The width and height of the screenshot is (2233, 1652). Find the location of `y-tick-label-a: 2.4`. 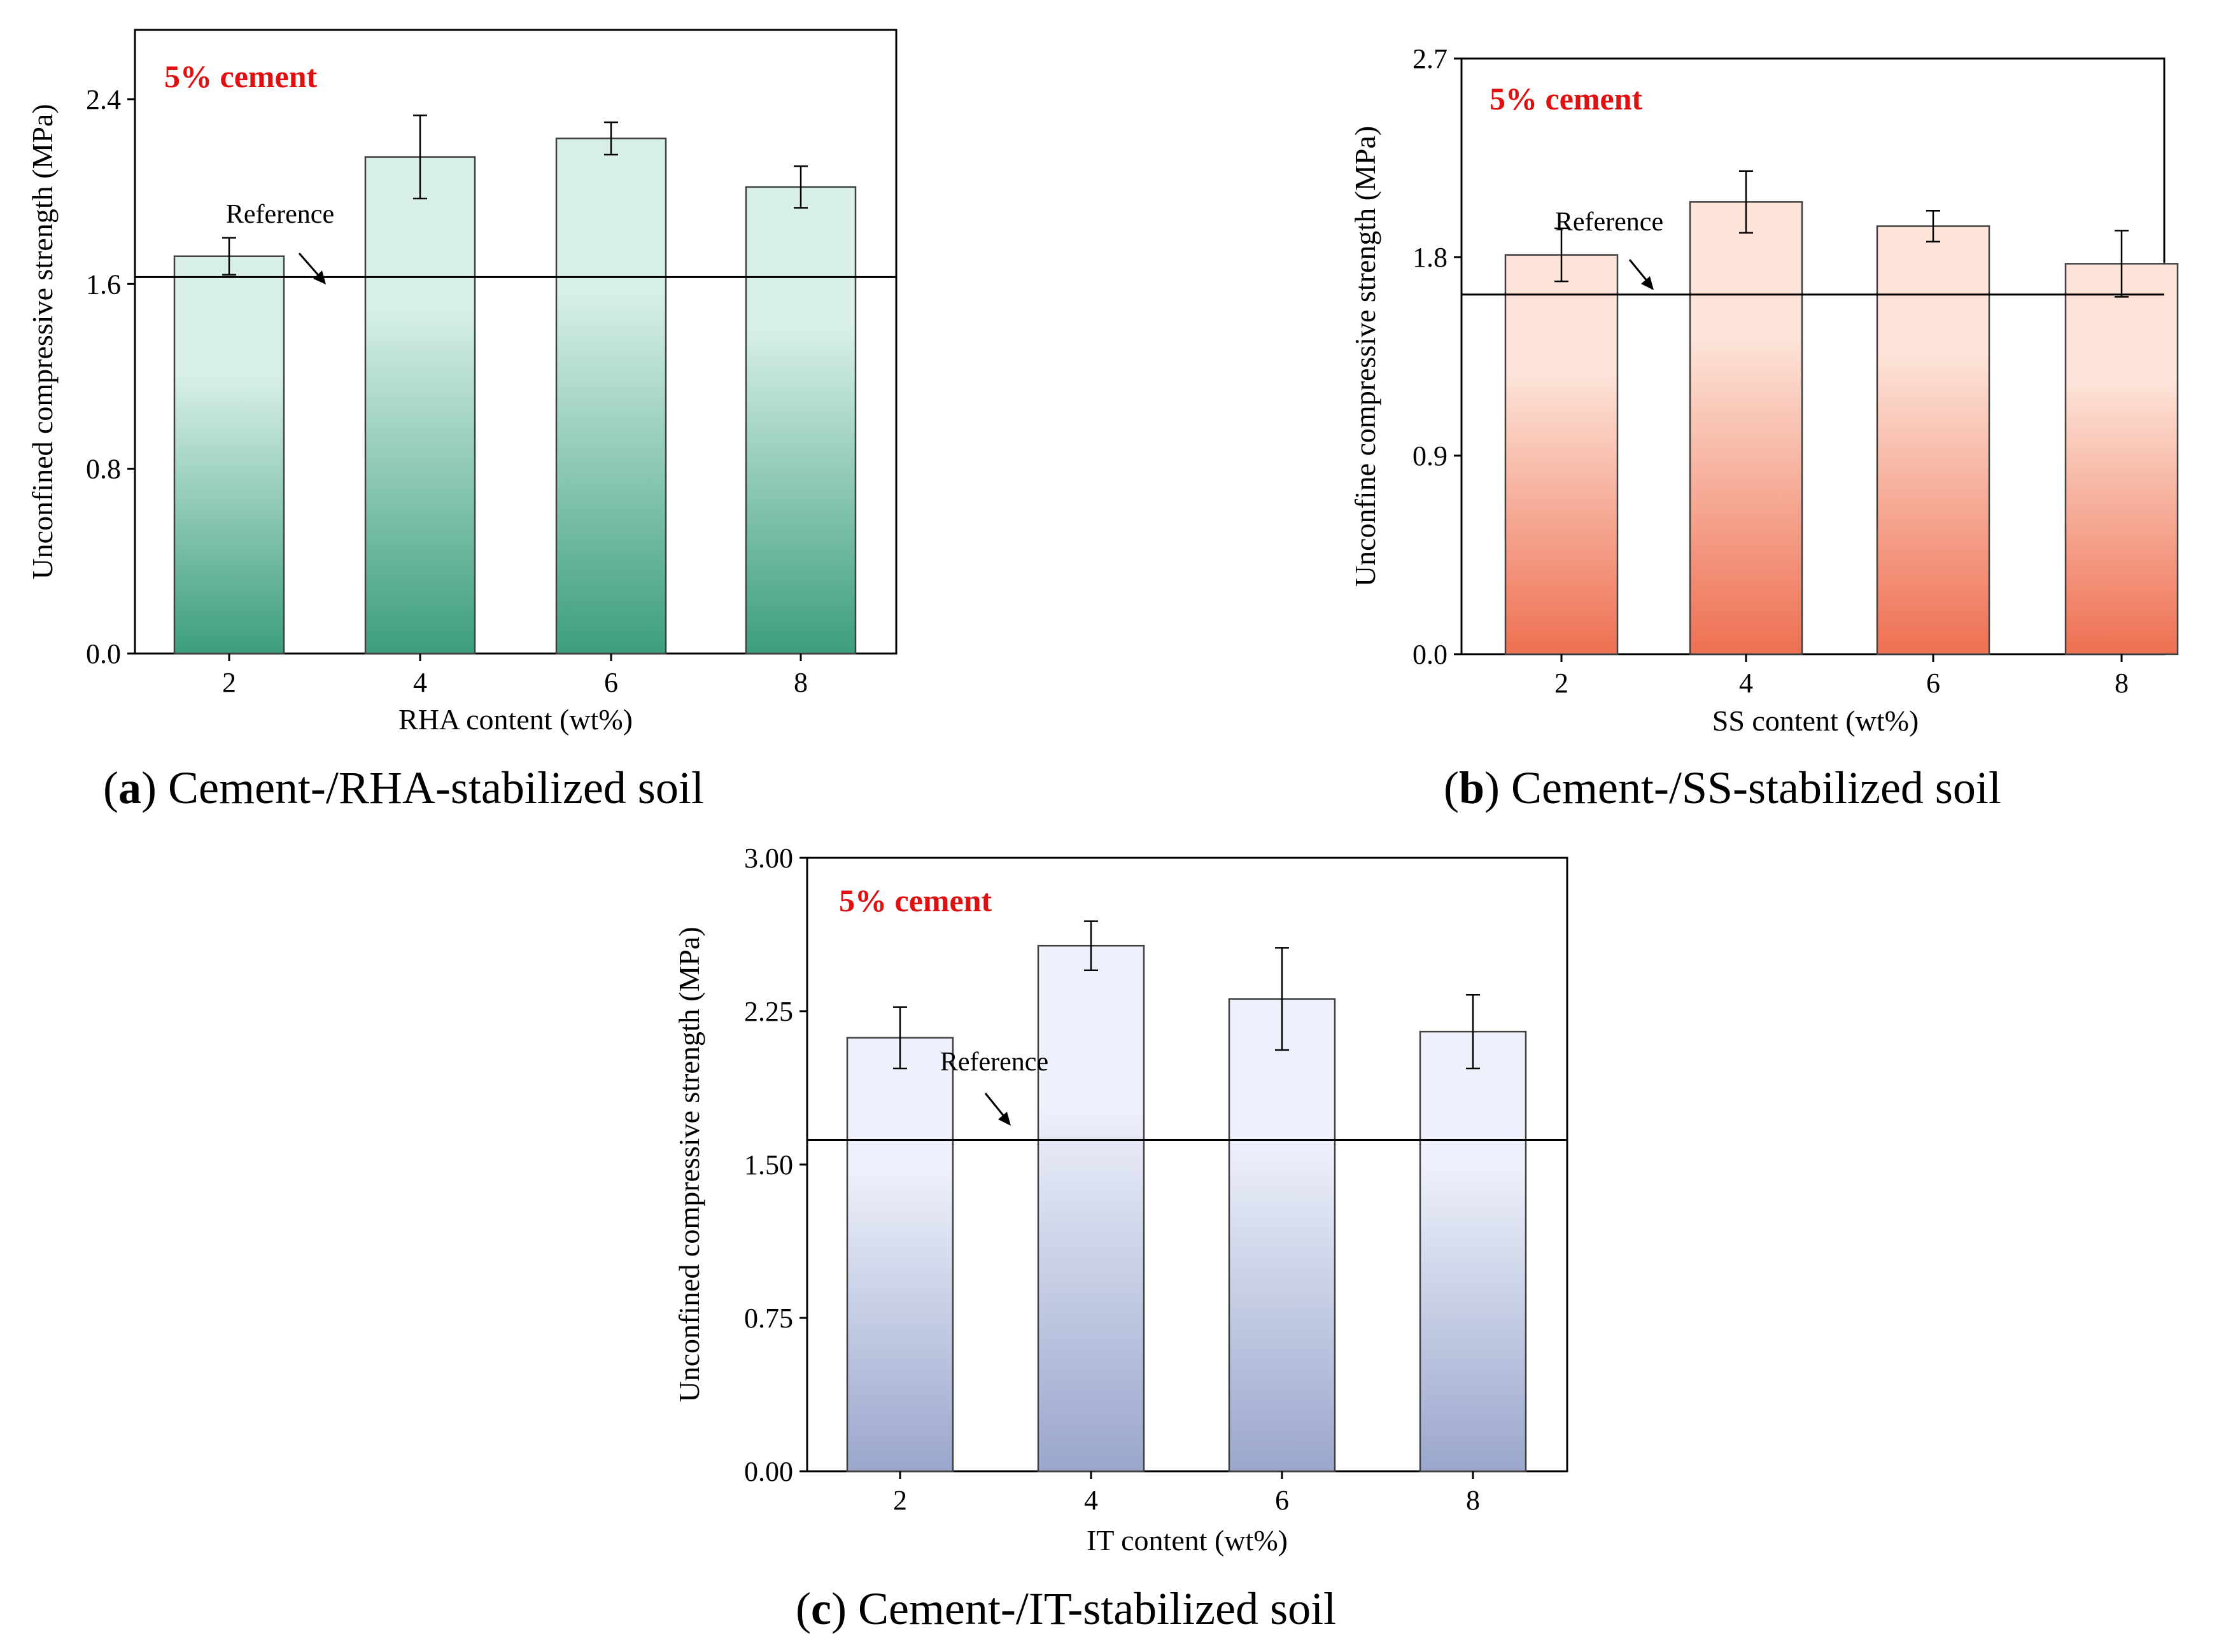

y-tick-label-a: 2.4 is located at coordinates (103, 99).